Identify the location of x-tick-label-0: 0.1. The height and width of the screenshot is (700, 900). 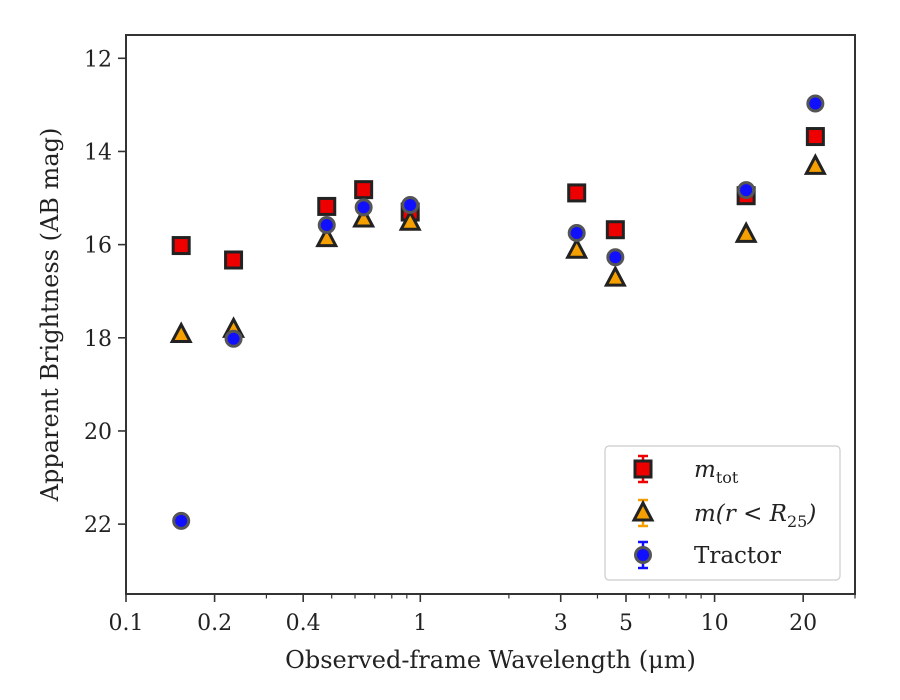
(126, 623).